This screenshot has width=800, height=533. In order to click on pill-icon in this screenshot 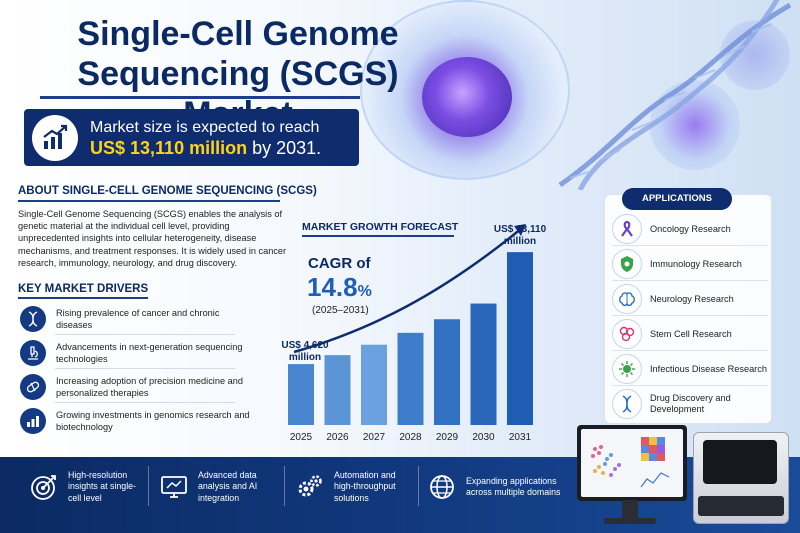, I will do `click(33, 387)`.